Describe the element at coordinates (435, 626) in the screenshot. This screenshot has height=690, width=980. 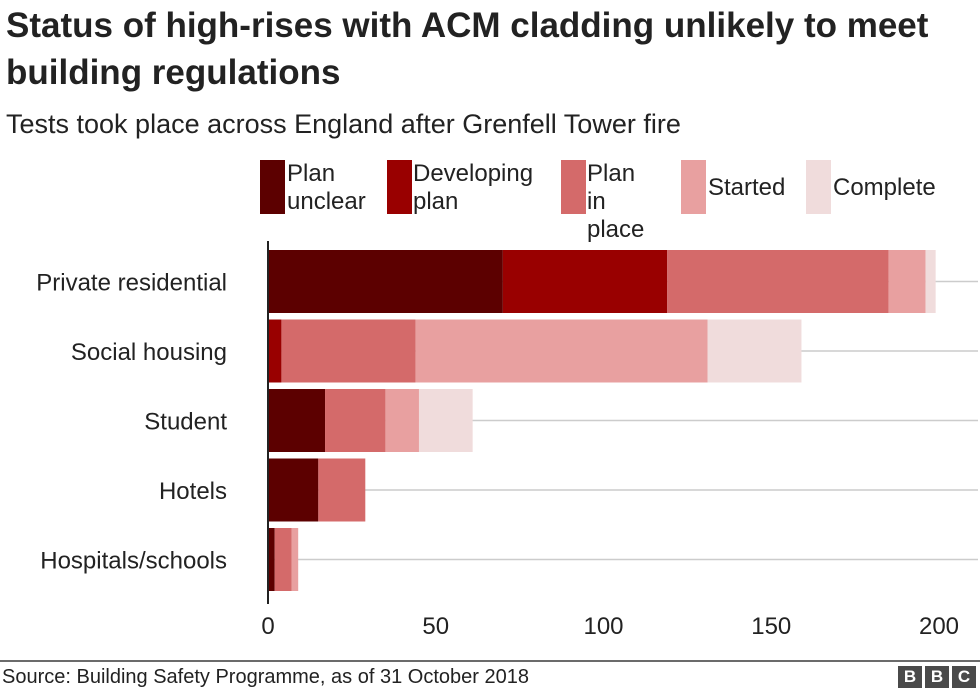
I see `x-tick-label: 50` at that location.